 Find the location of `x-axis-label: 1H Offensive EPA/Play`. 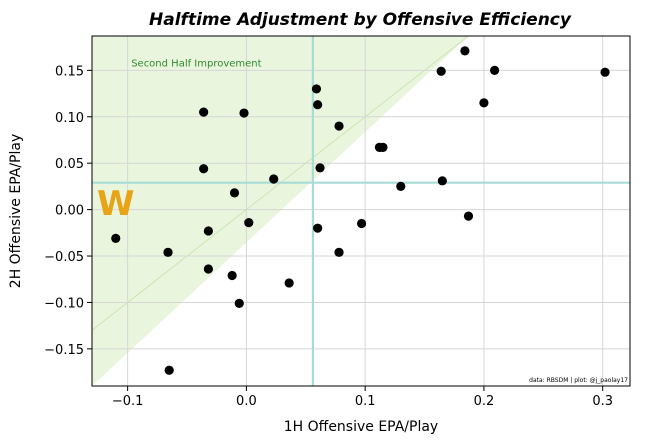

x-axis-label: 1H Offensive EPA/Play is located at coordinates (361, 427).